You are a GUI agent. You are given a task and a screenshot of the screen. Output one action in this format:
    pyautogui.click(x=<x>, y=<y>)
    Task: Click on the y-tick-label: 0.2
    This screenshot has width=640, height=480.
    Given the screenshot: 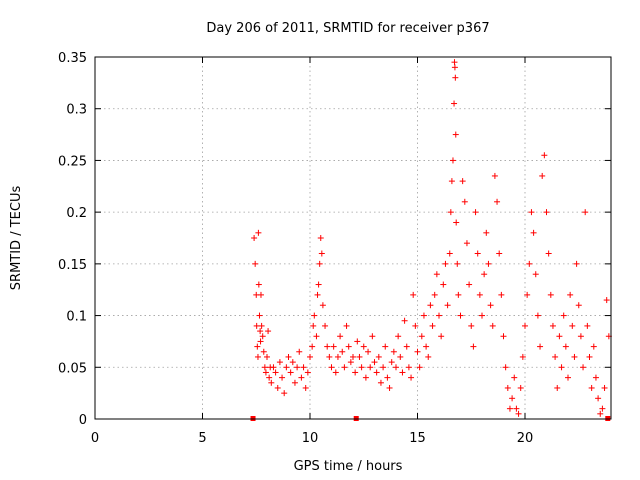 What is the action you would take?
    pyautogui.click(x=76, y=213)
    